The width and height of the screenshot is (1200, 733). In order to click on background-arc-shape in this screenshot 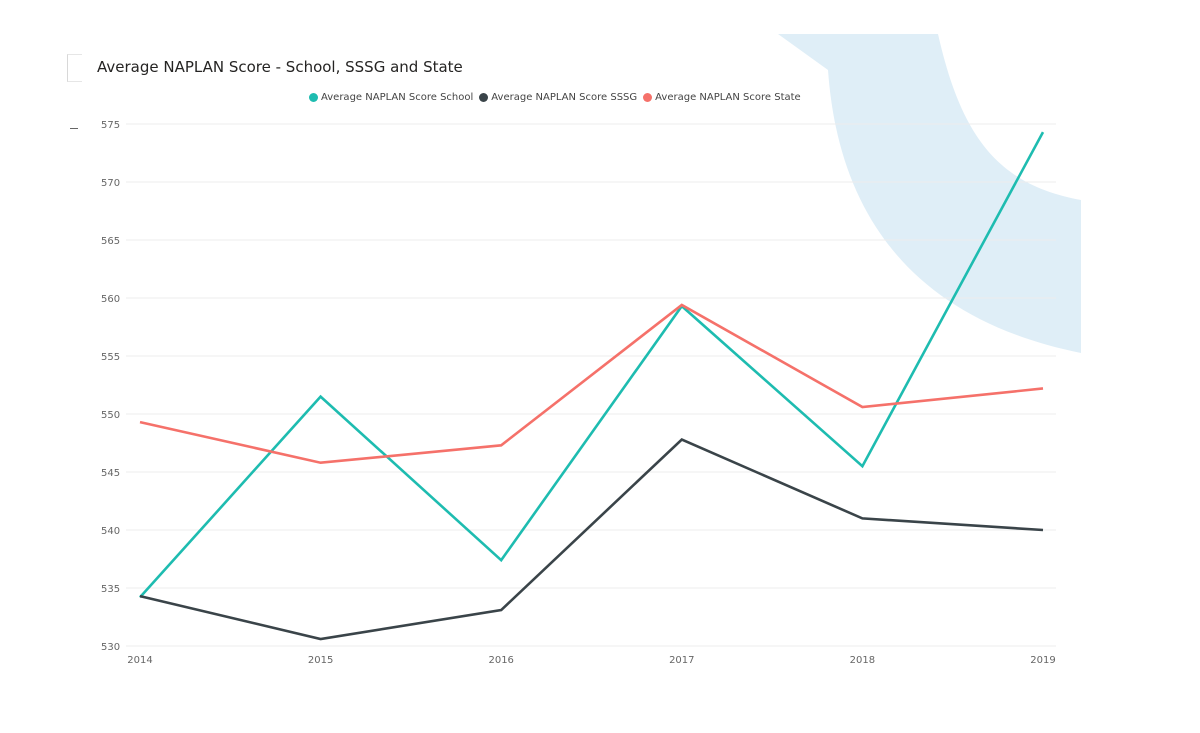, I will do `click(929, 193)`.